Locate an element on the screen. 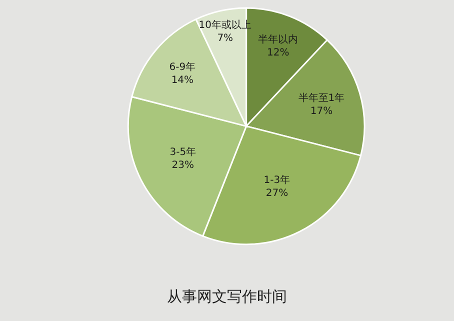  slice-label: 3-5年 is located at coordinates (183, 152).